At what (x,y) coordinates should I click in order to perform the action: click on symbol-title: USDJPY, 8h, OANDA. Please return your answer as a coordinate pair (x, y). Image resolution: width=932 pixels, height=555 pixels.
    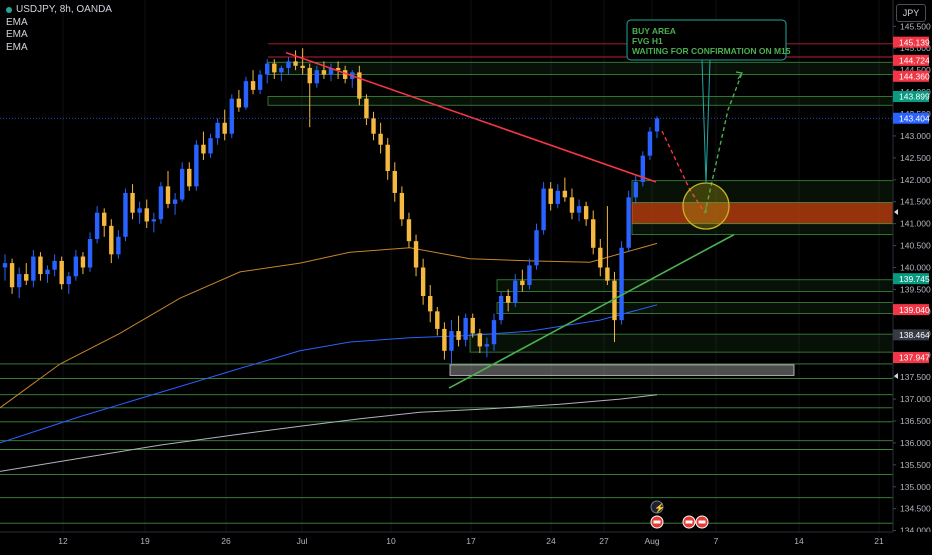
    Looking at the image, I should click on (59, 10).